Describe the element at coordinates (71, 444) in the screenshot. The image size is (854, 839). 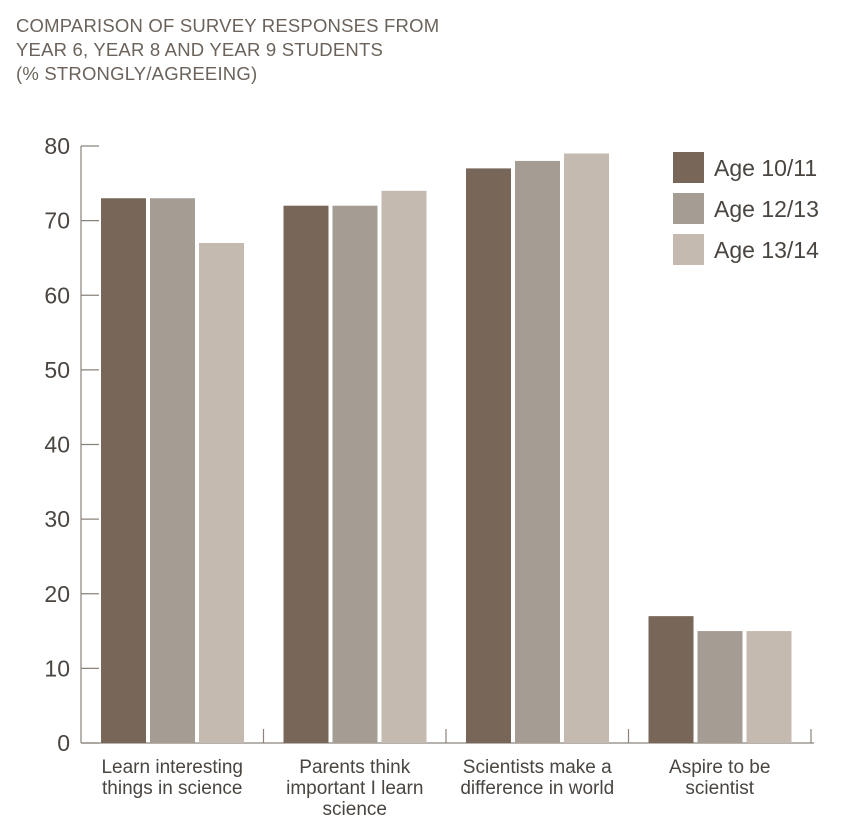
I see `y-axis-ticks: 0 10 20 30 40 50 60 70 80` at that location.